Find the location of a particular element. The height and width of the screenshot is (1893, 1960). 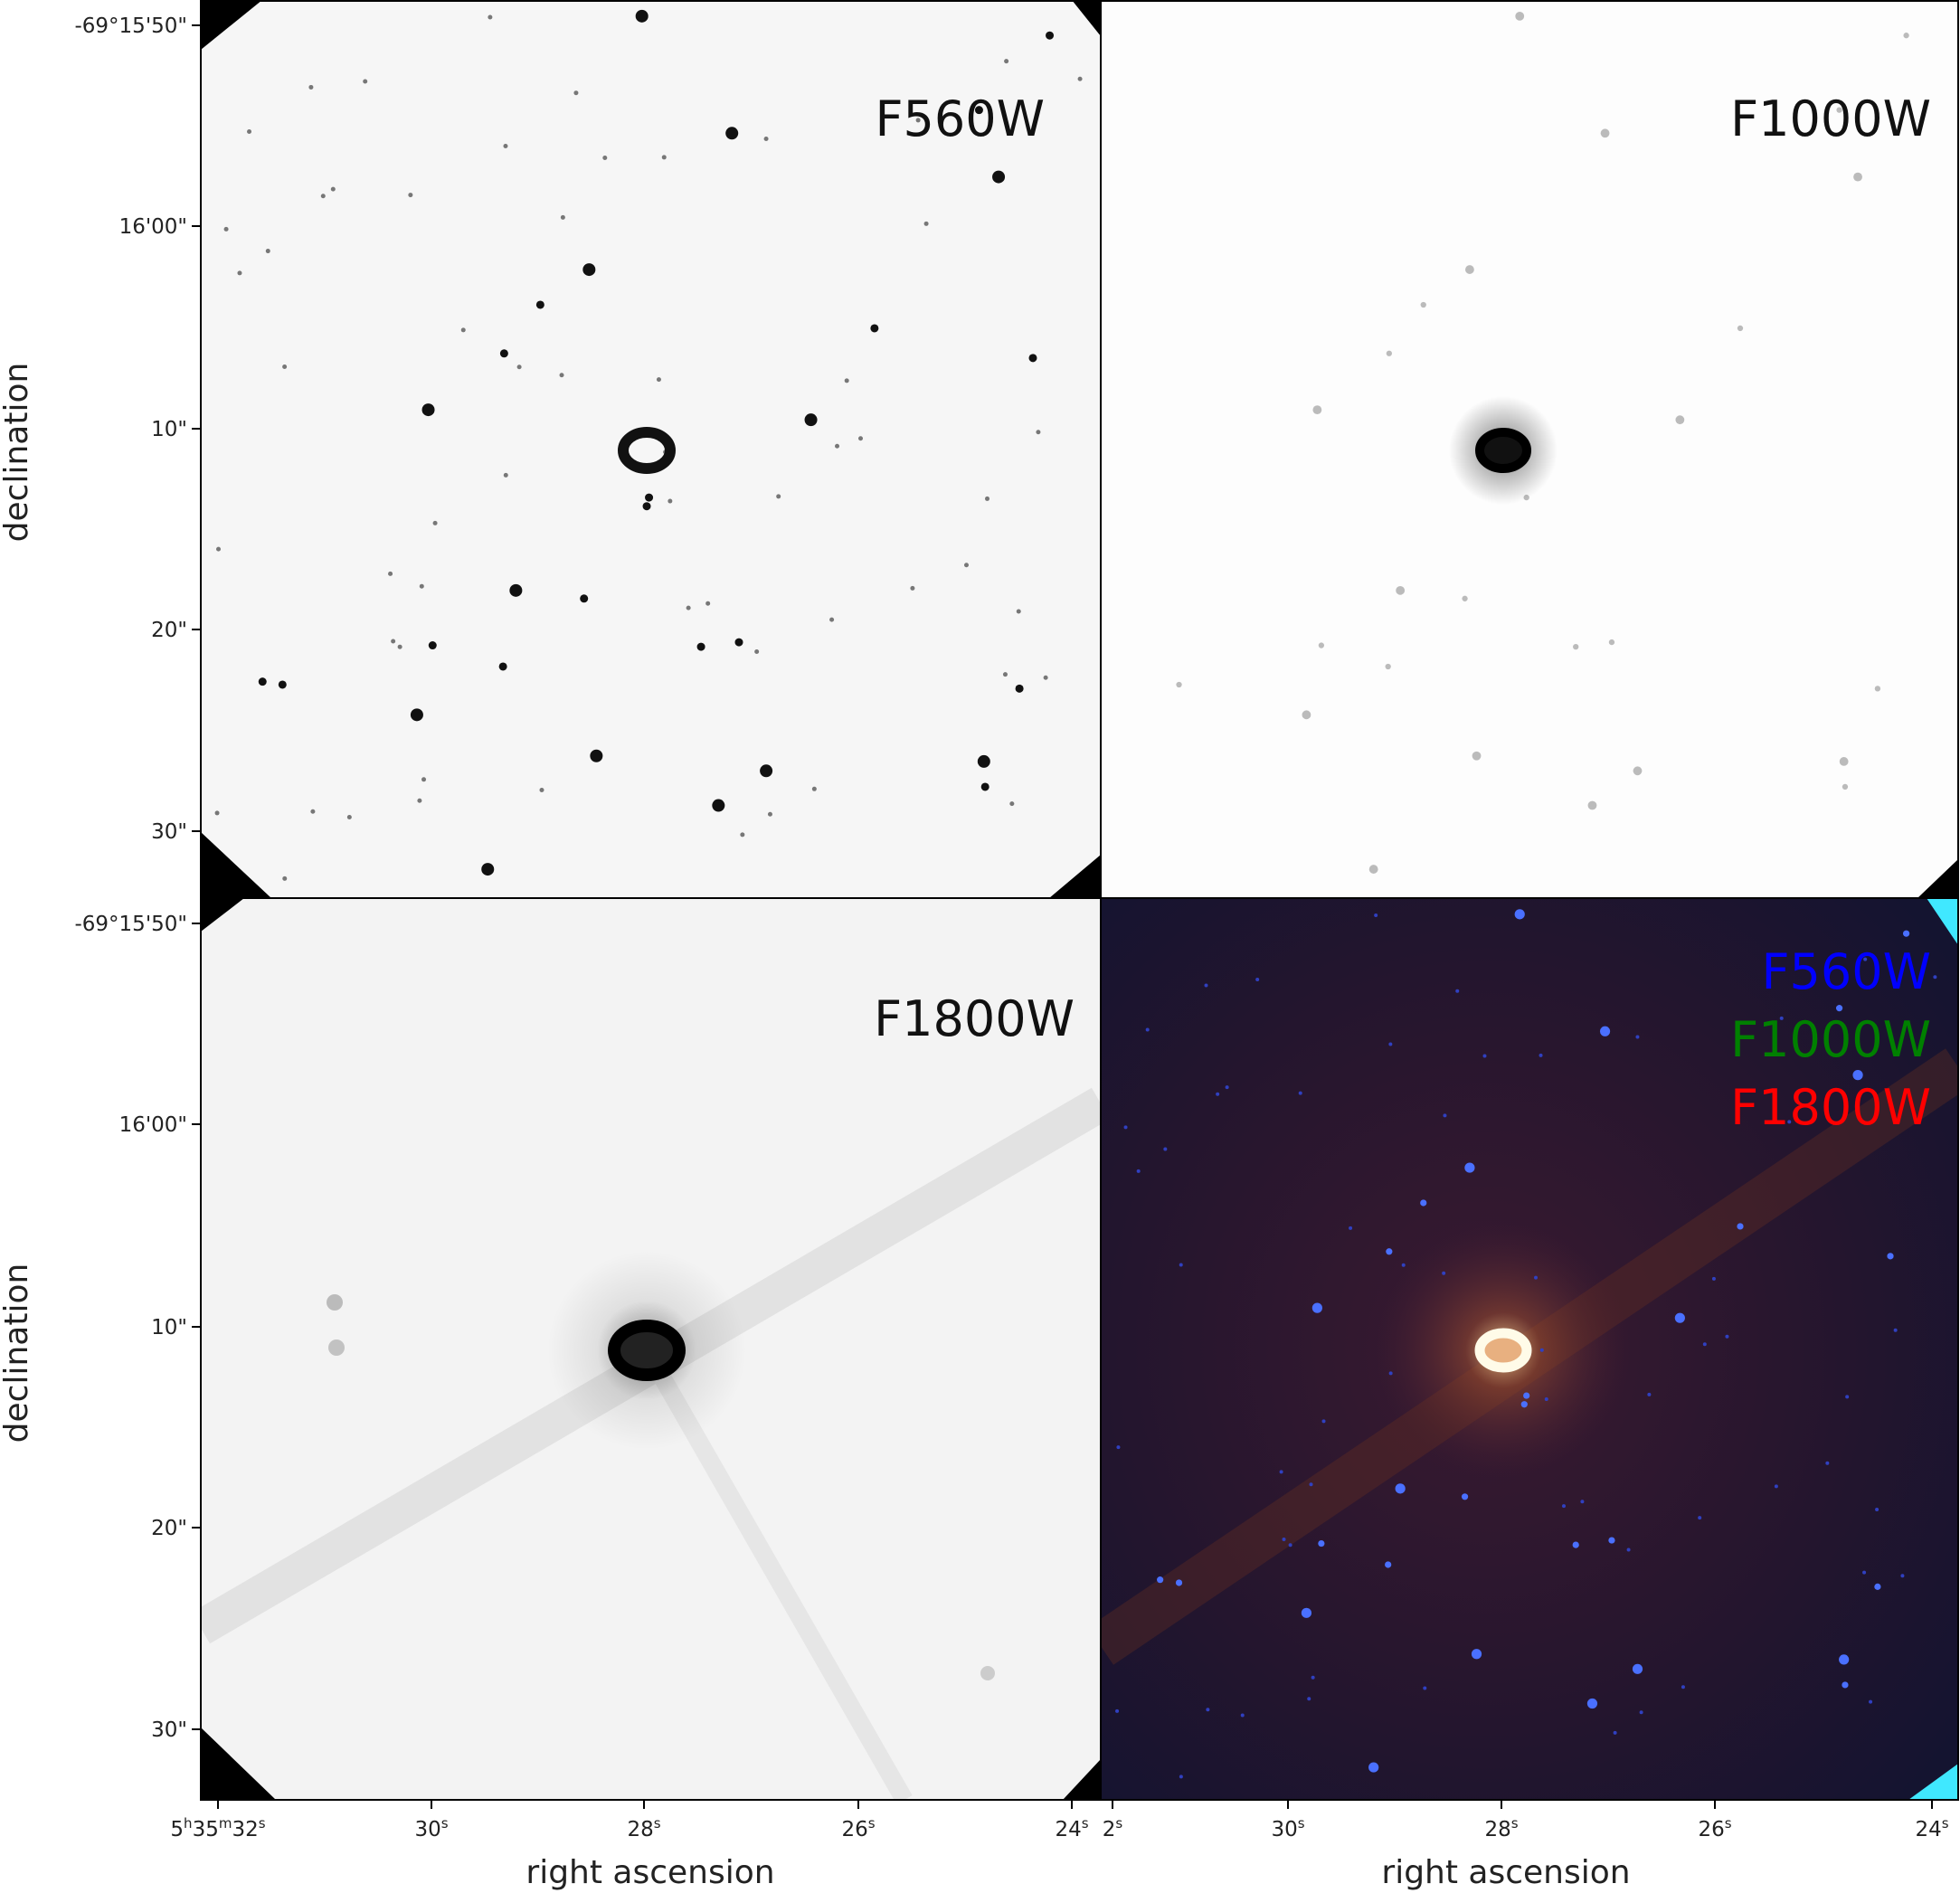

panel-label: F1800W is located at coordinates (974, 1018).